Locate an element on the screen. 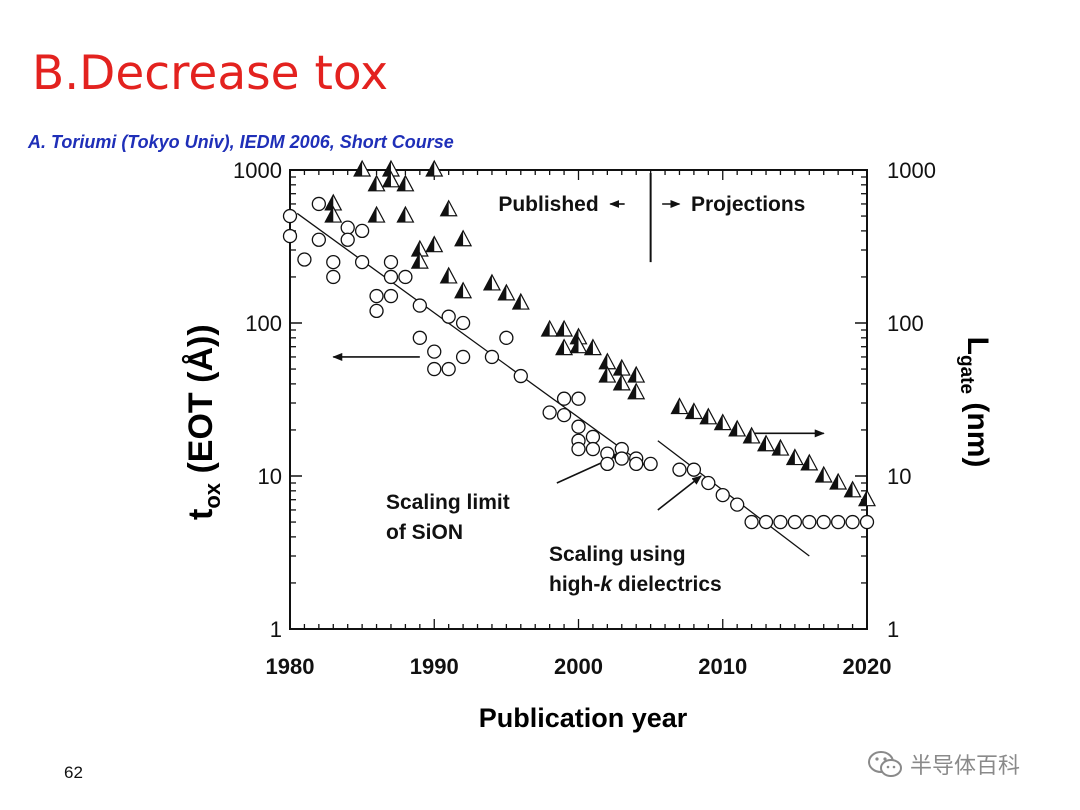  y-tick-label-left: 1000 is located at coordinates (257, 170).